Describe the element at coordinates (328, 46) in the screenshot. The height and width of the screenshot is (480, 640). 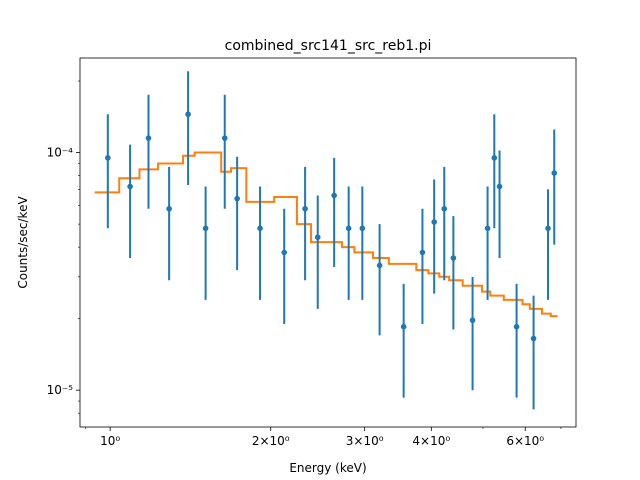
I see `chart-title: combined_src141_src_reb1.pi` at that location.